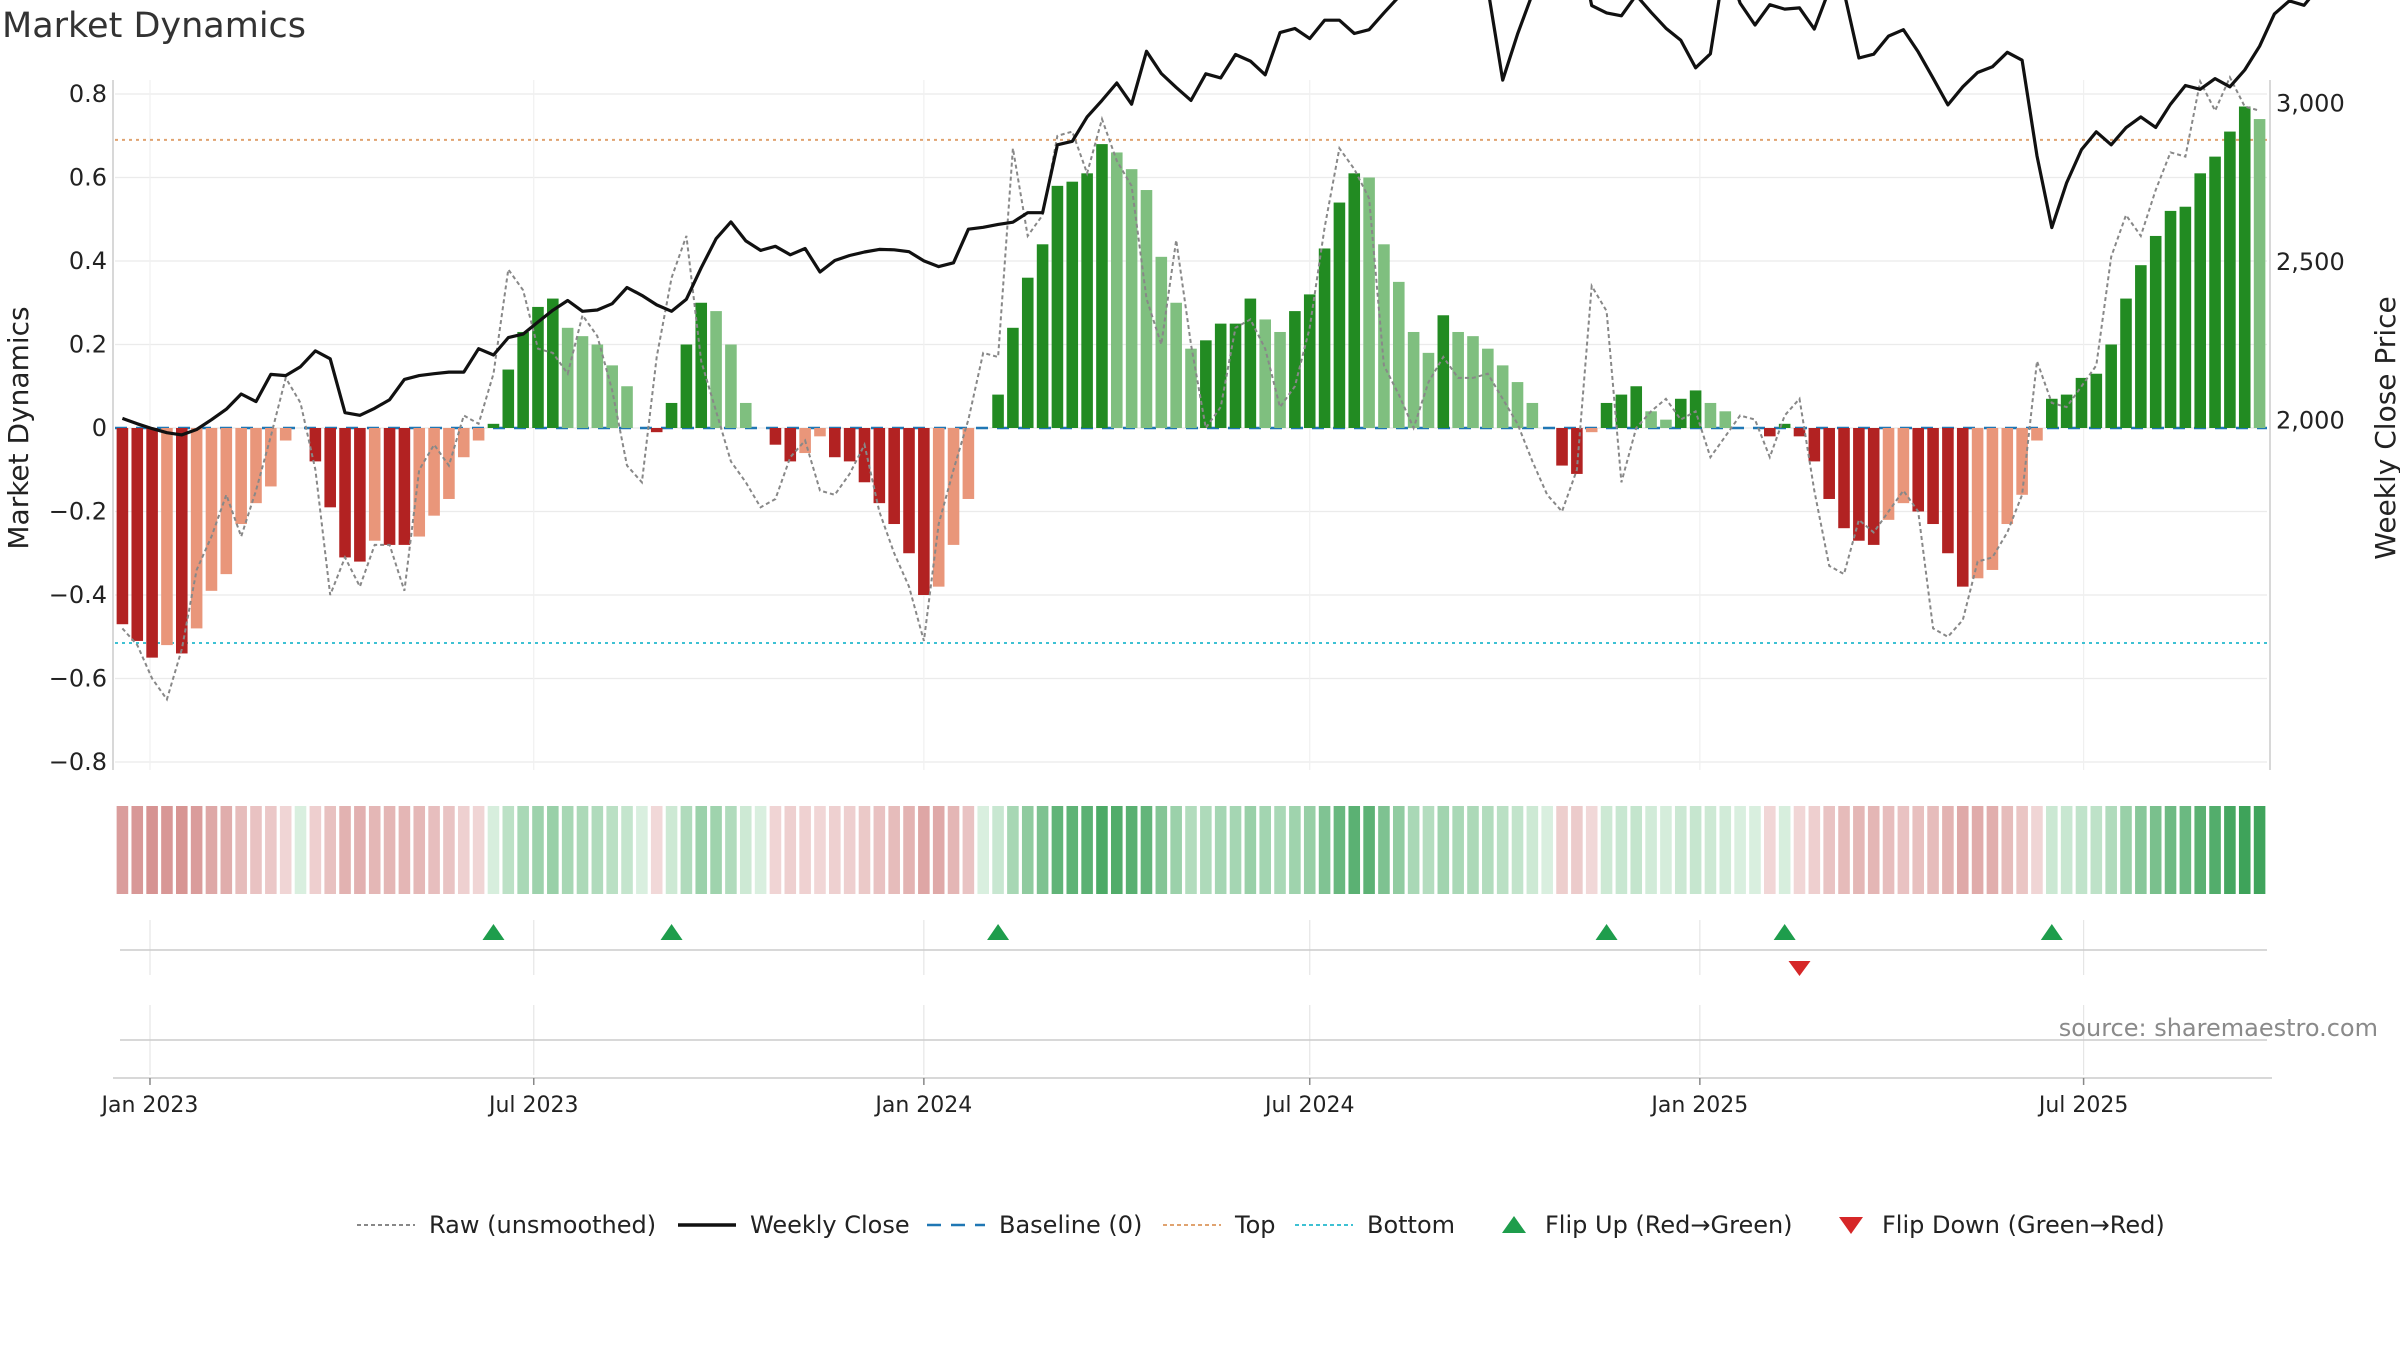 The image size is (2400, 1350). I want to click on left-tick-label: 0.2, so click(88, 345).